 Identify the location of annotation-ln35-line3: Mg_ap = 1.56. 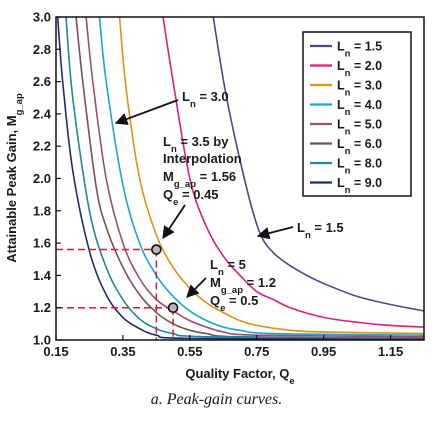
(199, 179).